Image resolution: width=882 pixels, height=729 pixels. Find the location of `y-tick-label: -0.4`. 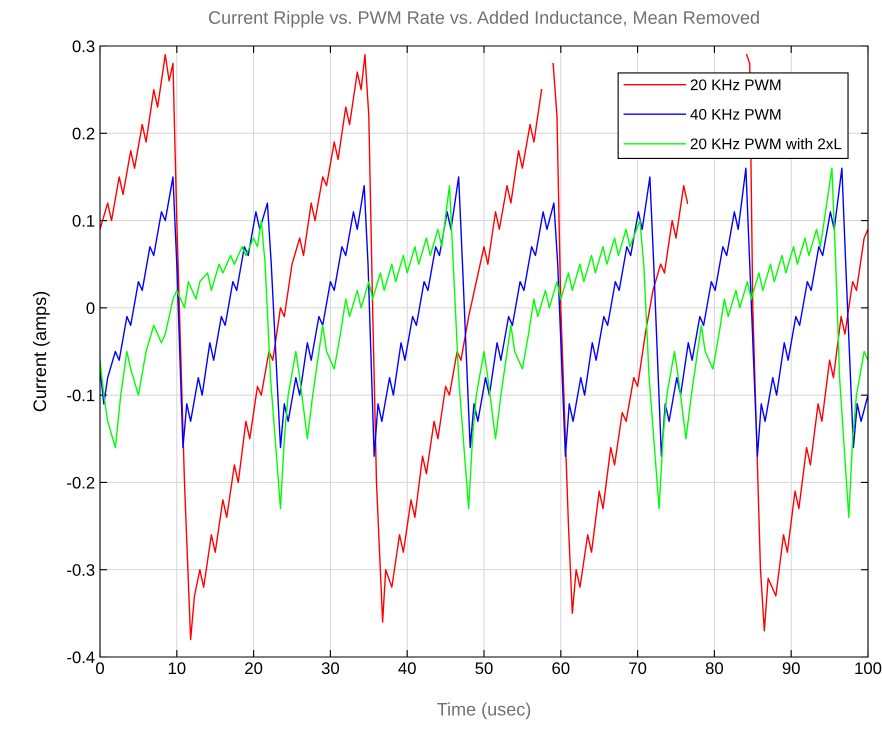

y-tick-label: -0.4 is located at coordinates (81, 657).